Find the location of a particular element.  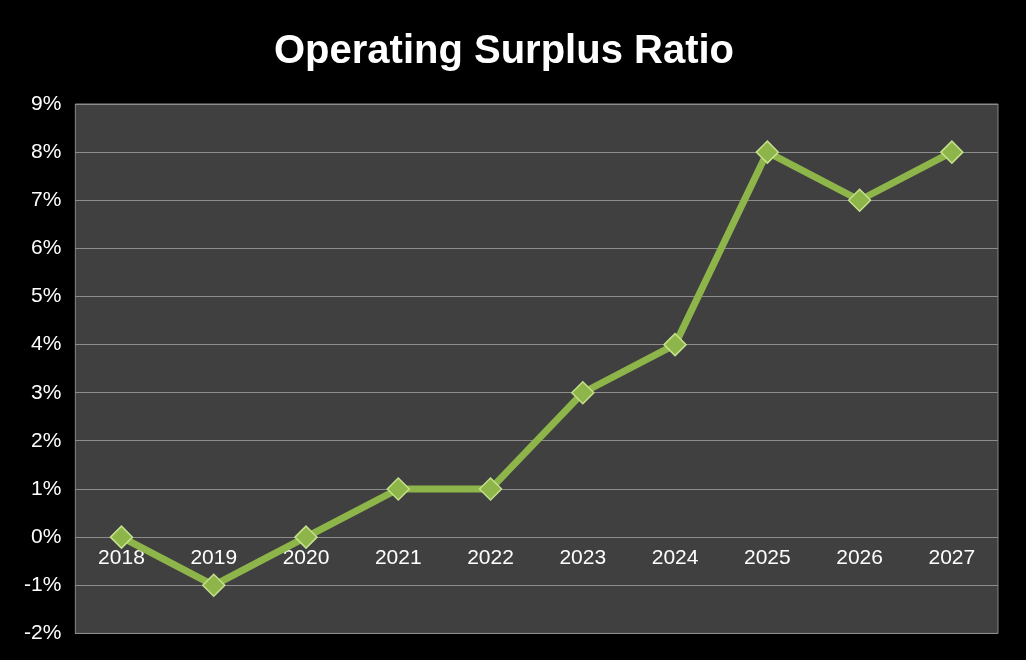

y-tick-label: -1% is located at coordinates (42, 584).